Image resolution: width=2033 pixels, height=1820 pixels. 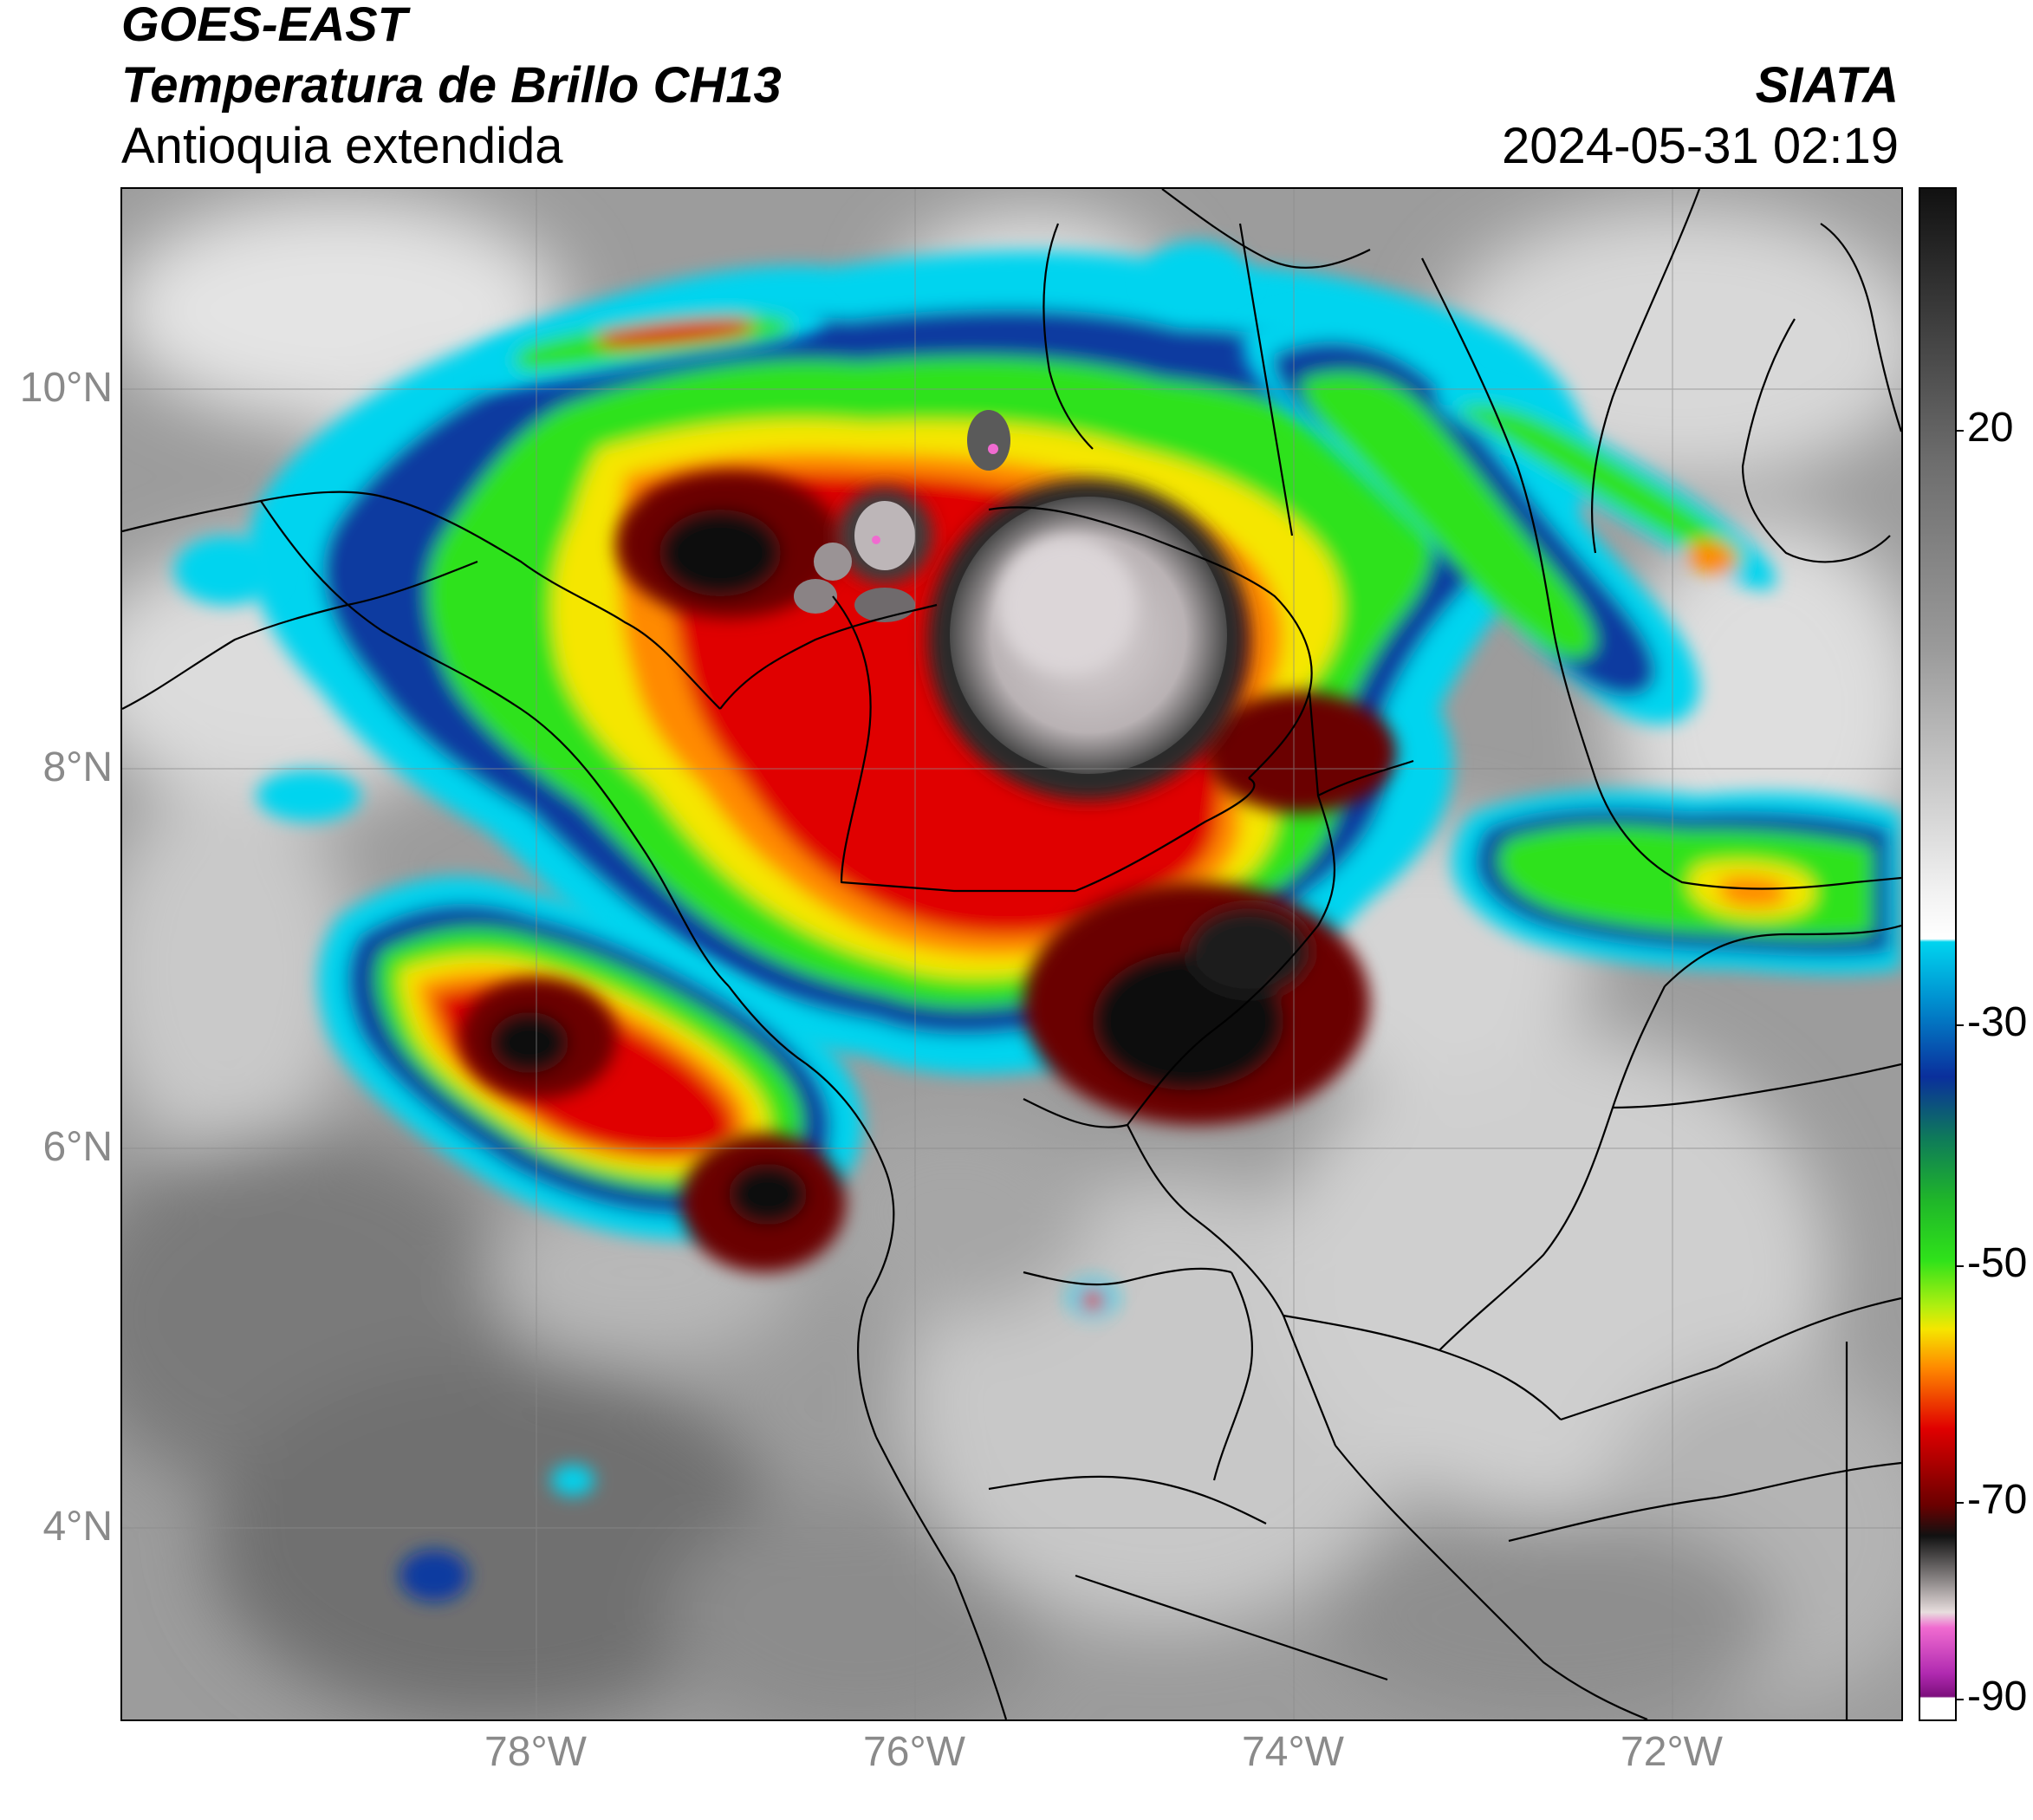 What do you see at coordinates (342, 146) in the screenshot?
I see `region-subtitle: Antioquia extendida` at bounding box center [342, 146].